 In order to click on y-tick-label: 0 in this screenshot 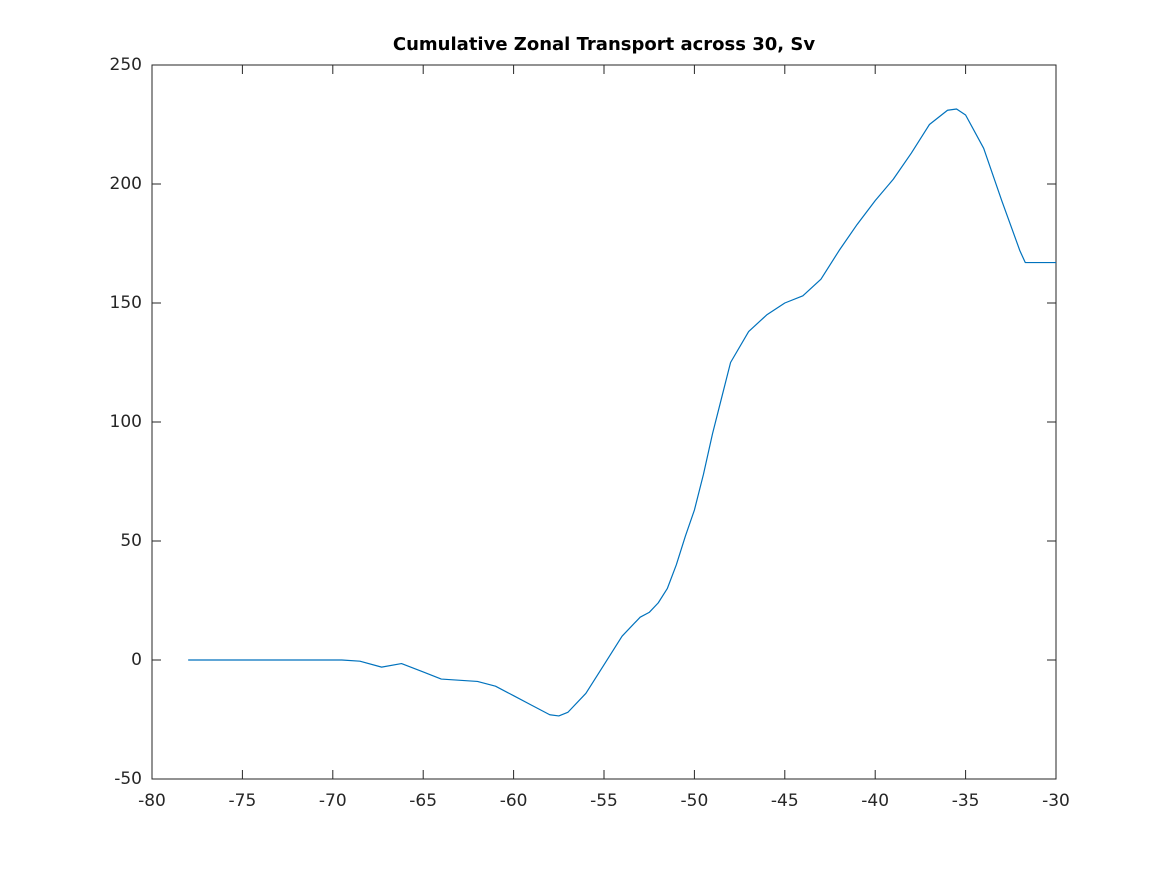, I will do `click(136, 660)`.